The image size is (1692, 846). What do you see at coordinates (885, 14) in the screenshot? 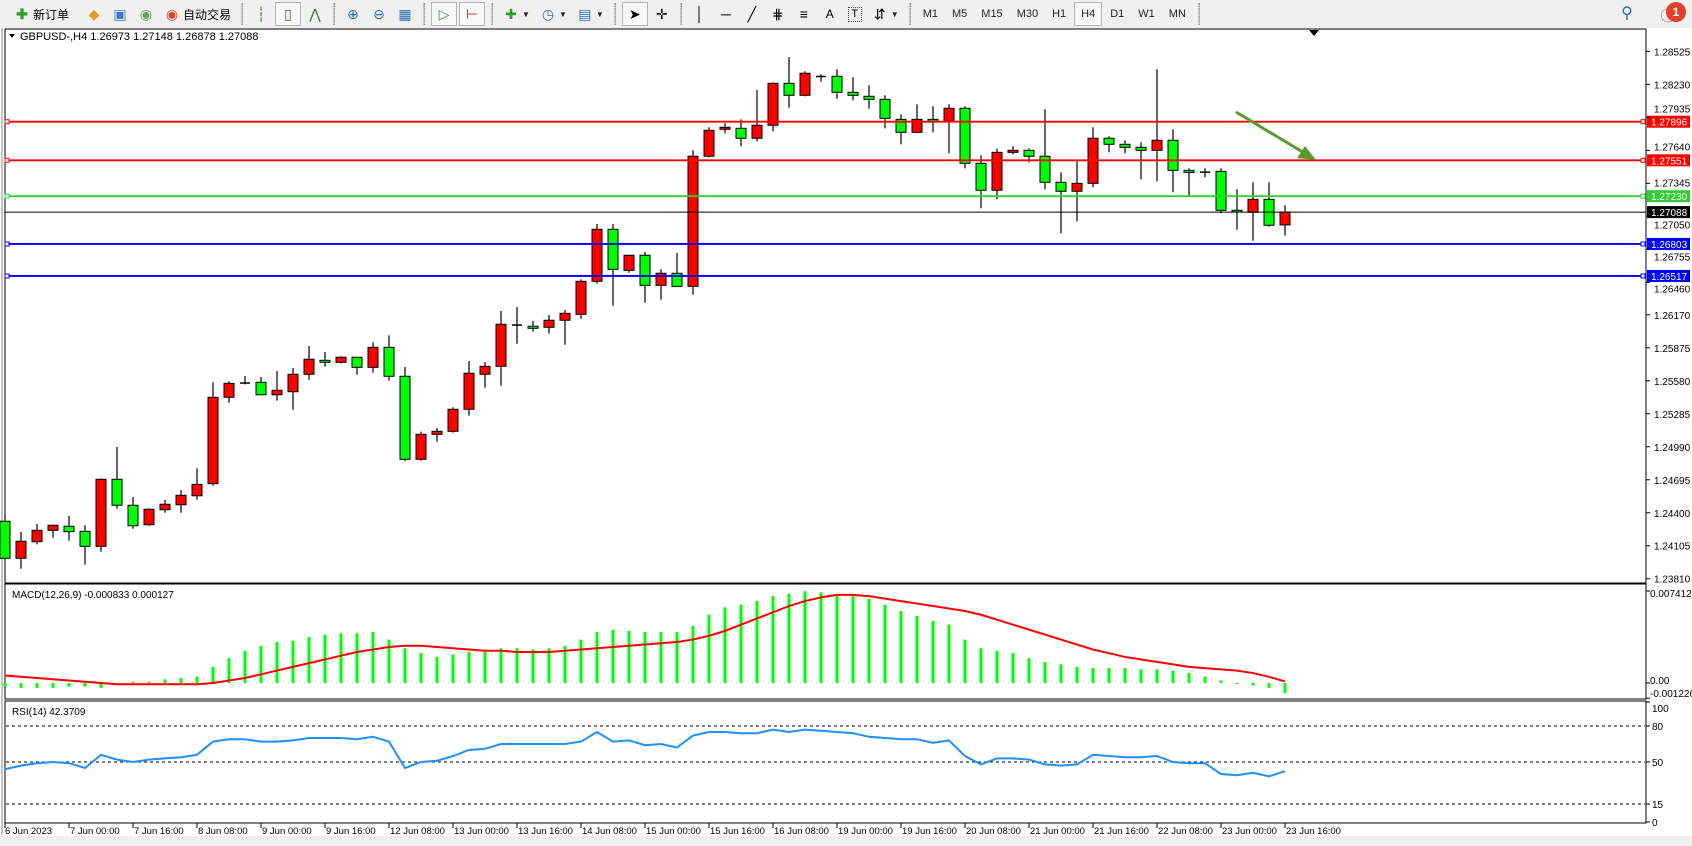
I see `arrows-button: ⇵ ▼` at bounding box center [885, 14].